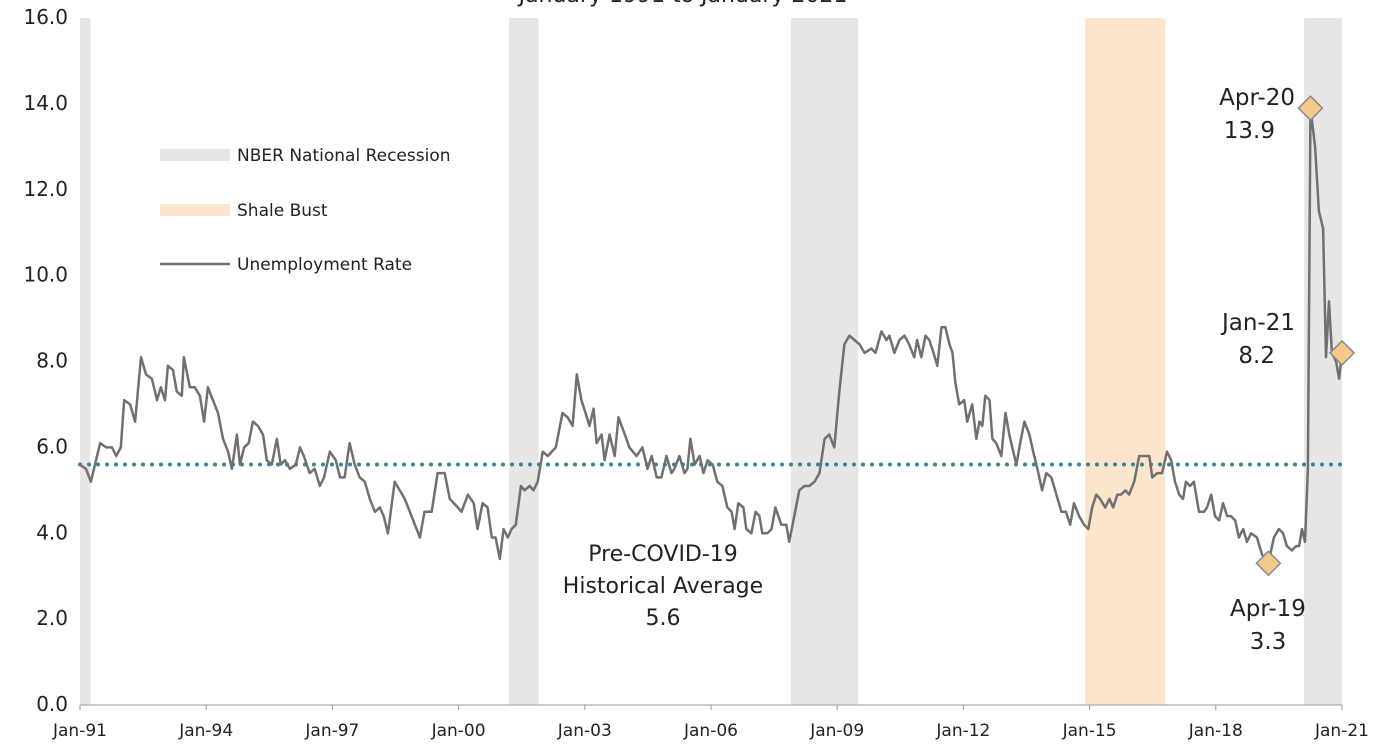 This screenshot has width=1394, height=747. I want to click on x-tick-label: Jan-06, so click(710, 731).